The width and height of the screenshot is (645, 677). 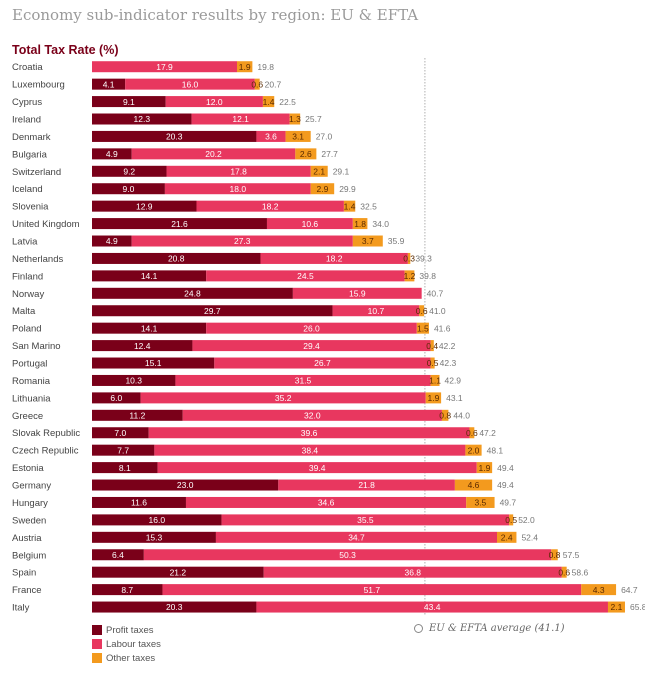 I want to click on bar-value-label: 12.3, so click(x=142, y=119).